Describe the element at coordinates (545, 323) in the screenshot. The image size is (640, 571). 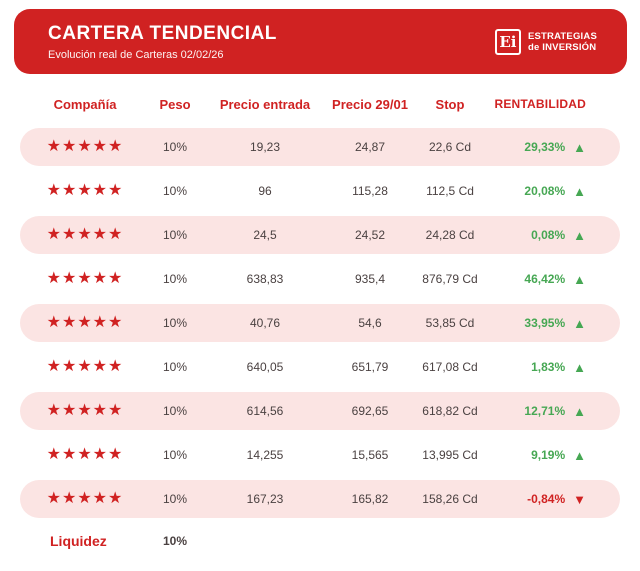
I see `rentabilidad-value: 33,95%` at that location.